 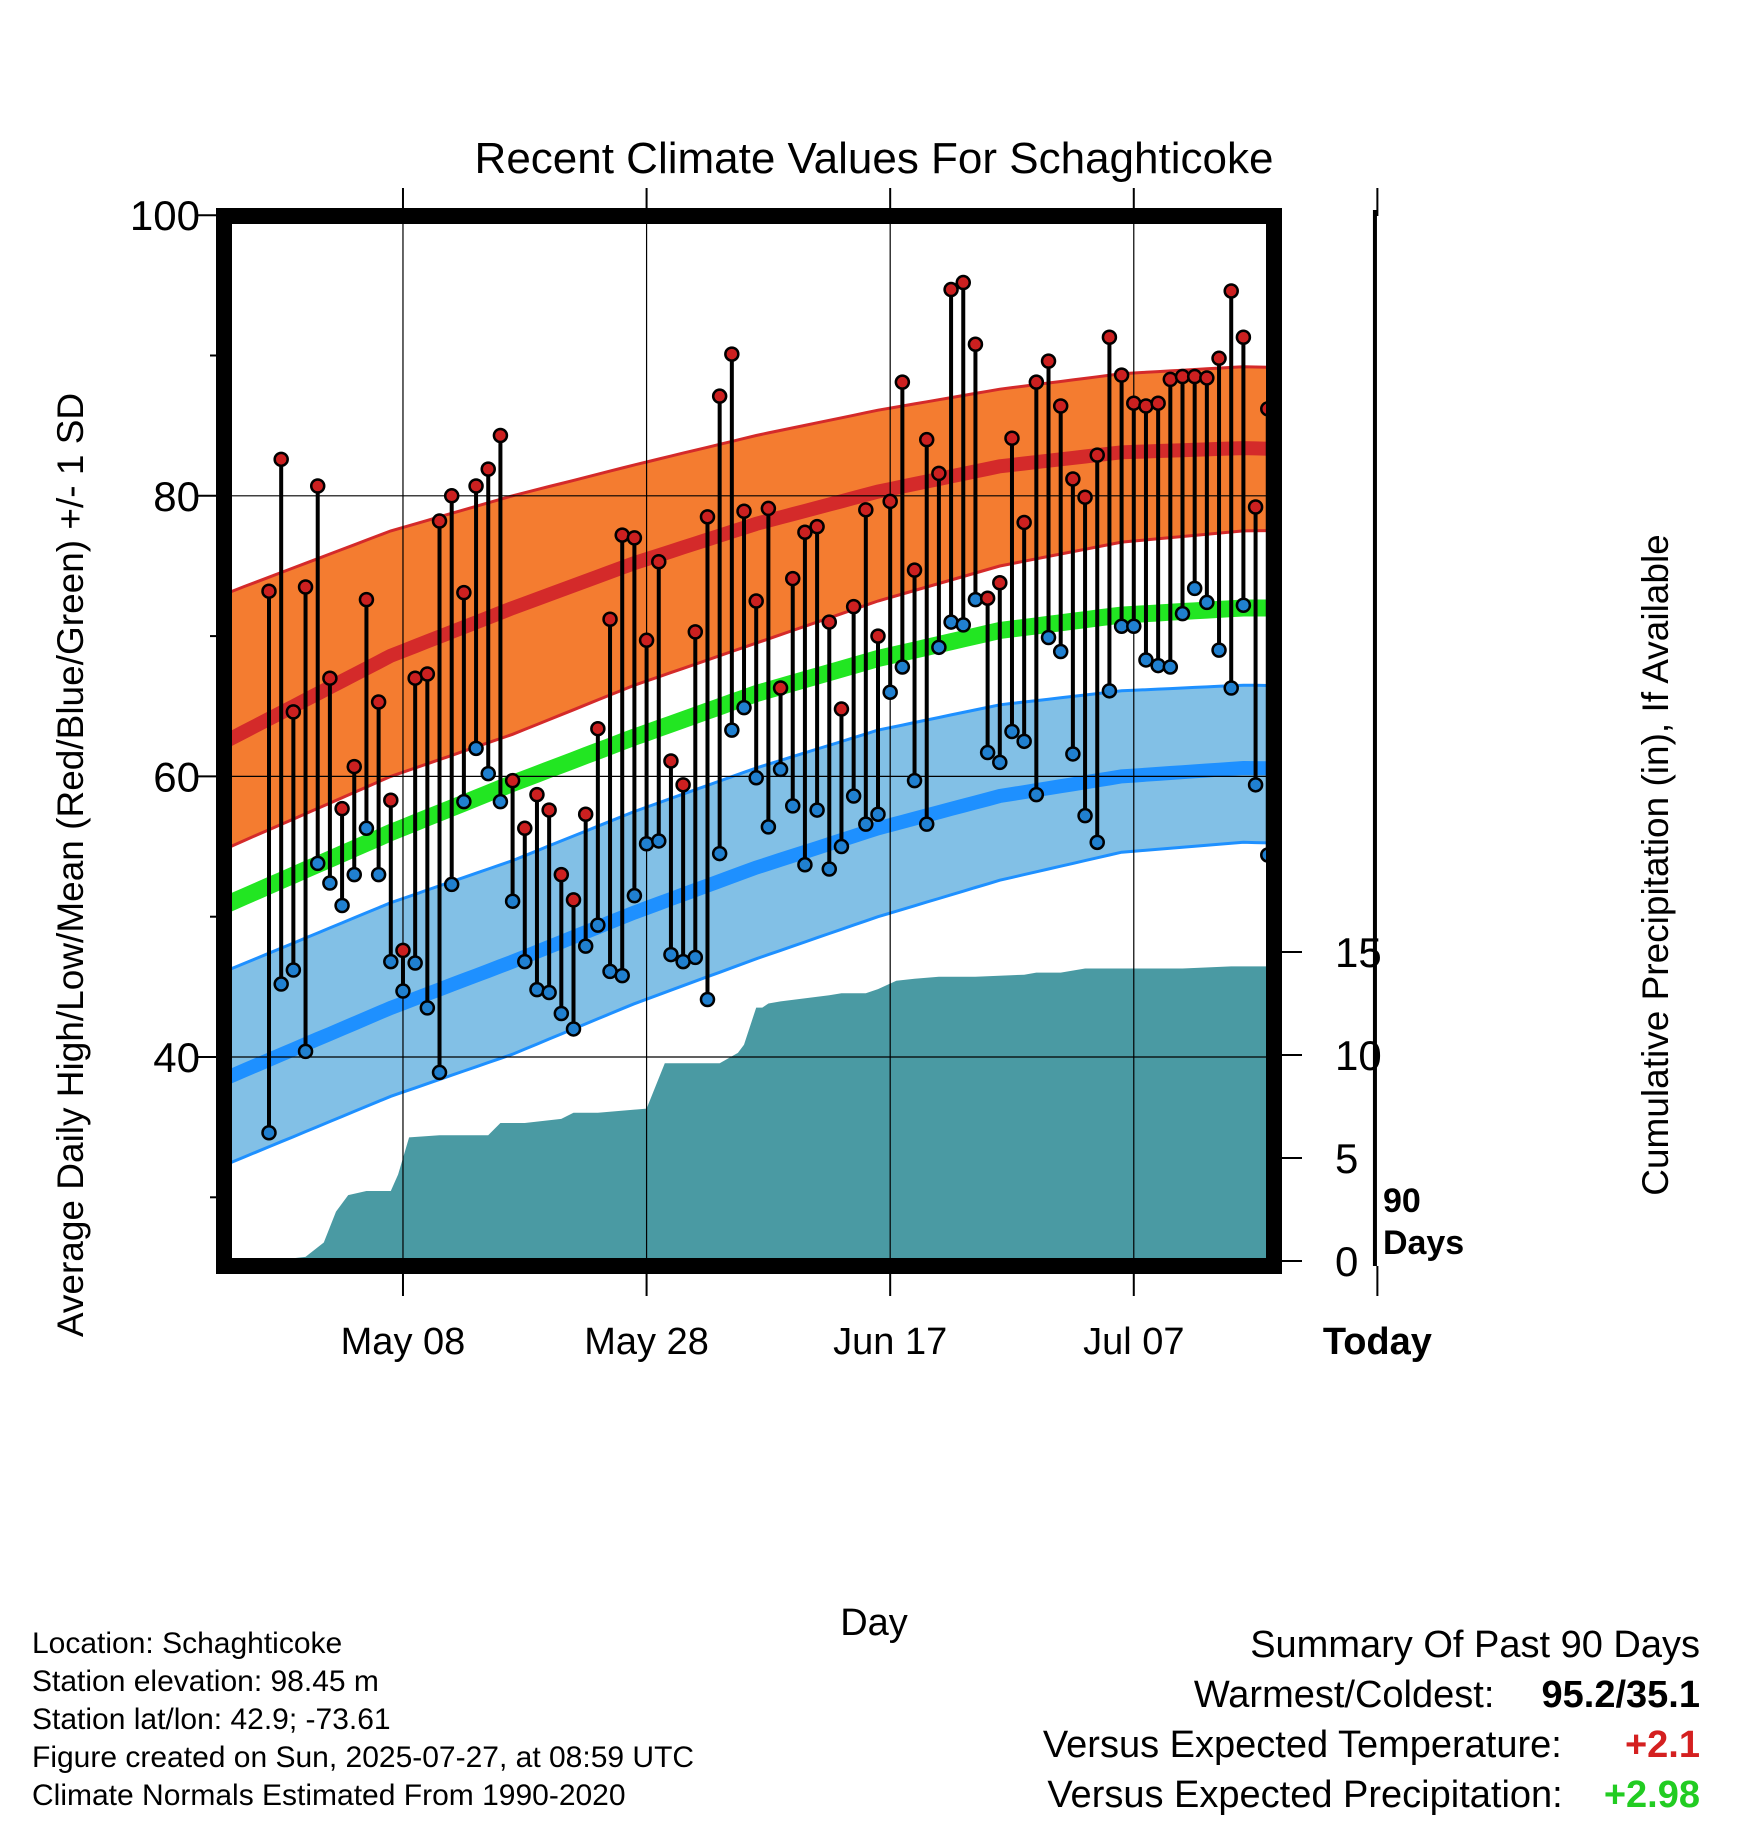 I want to click on warmest-label: Warmest/Coldest:, so click(x=1344, y=1695).